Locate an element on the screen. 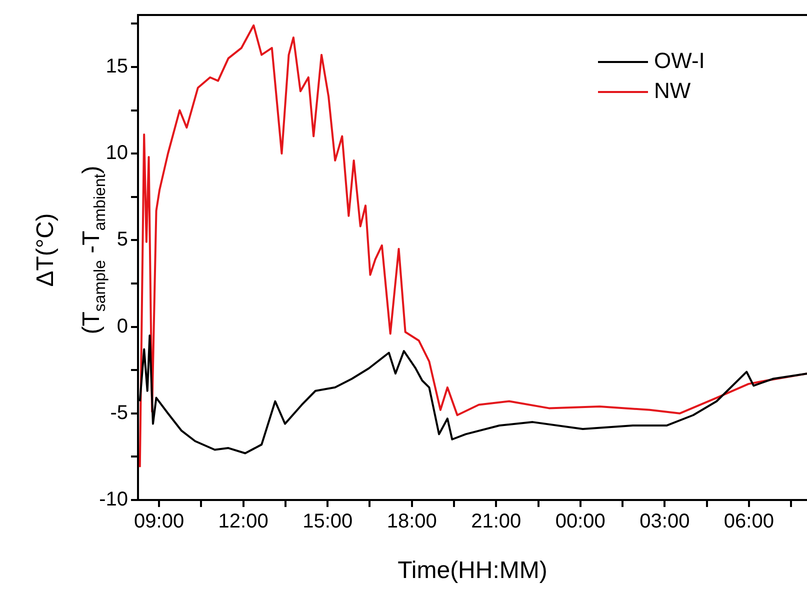 The image size is (807, 590). y-tick-label: 10 is located at coordinates (117, 153).